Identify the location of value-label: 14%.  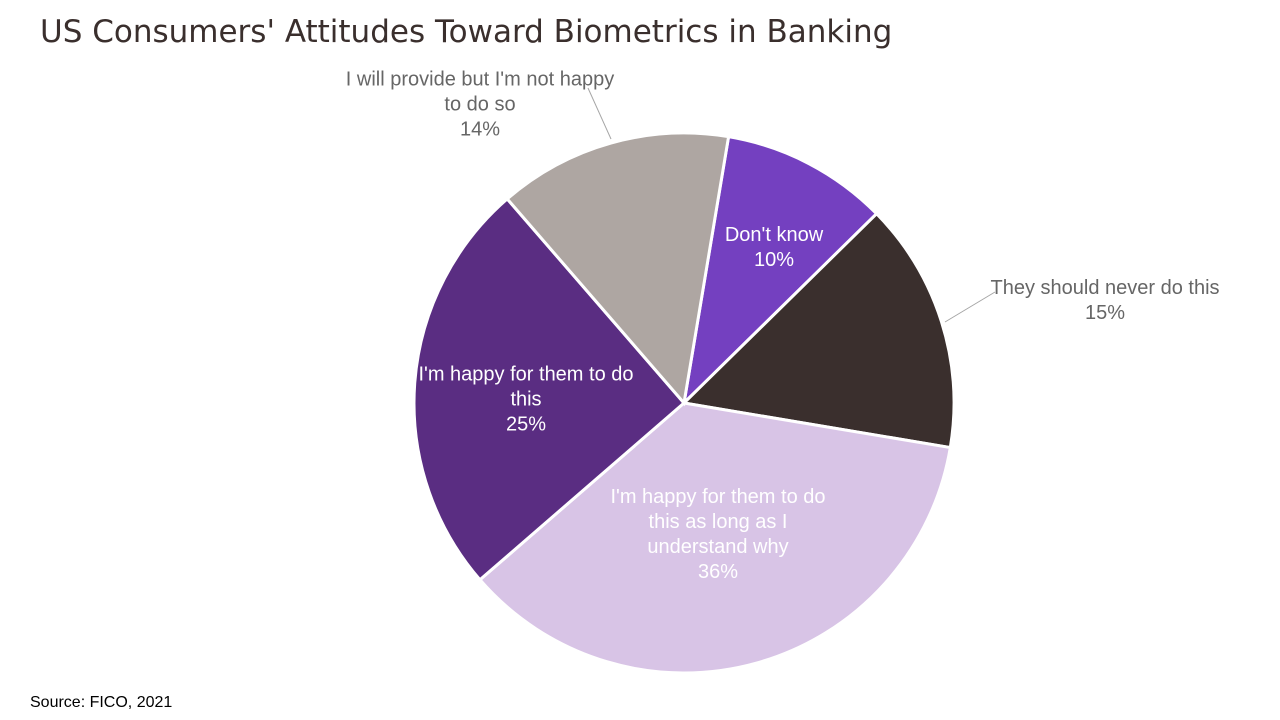
(480, 129).